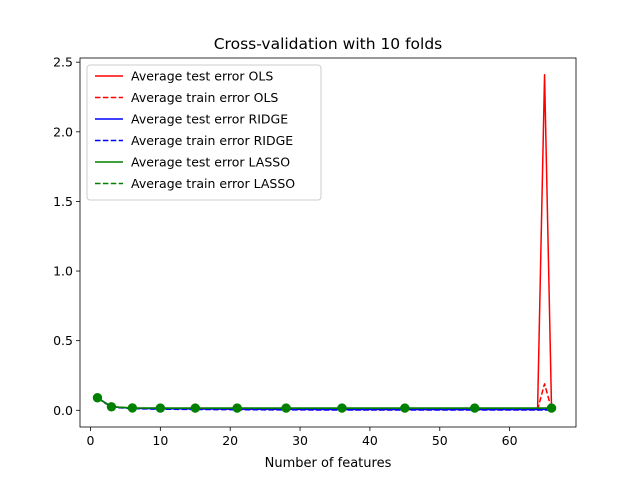  What do you see at coordinates (209, 119) in the screenshot?
I see `legend-label: Average test error RIDGE` at bounding box center [209, 119].